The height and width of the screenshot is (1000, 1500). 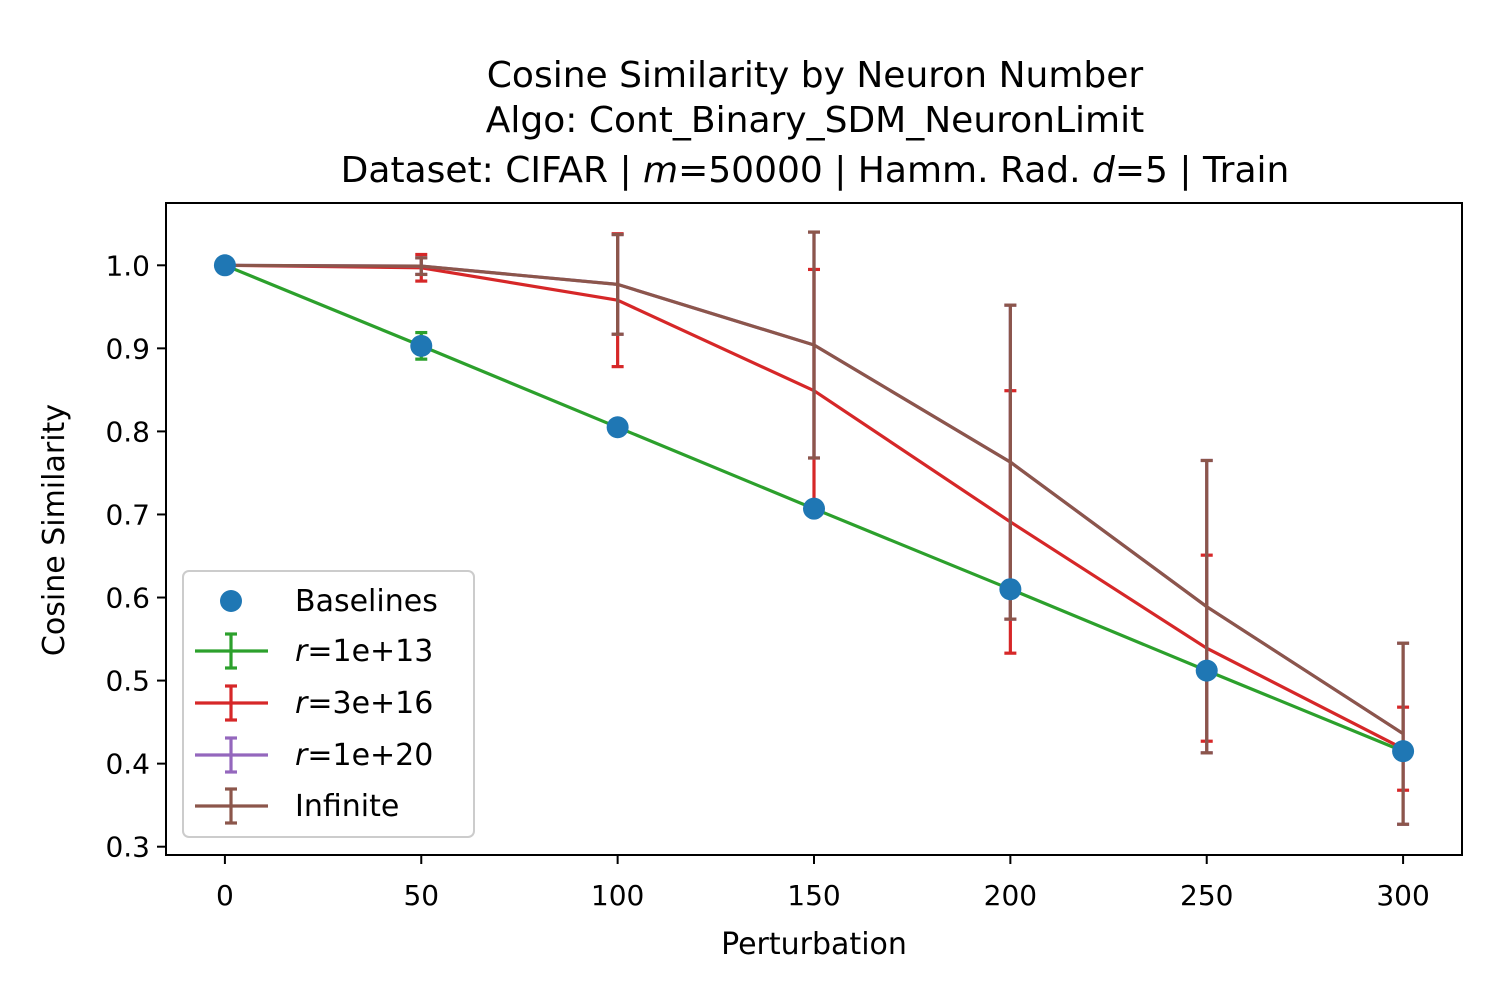 I want to click on y-tick-label: 1.0, so click(x=127, y=265).